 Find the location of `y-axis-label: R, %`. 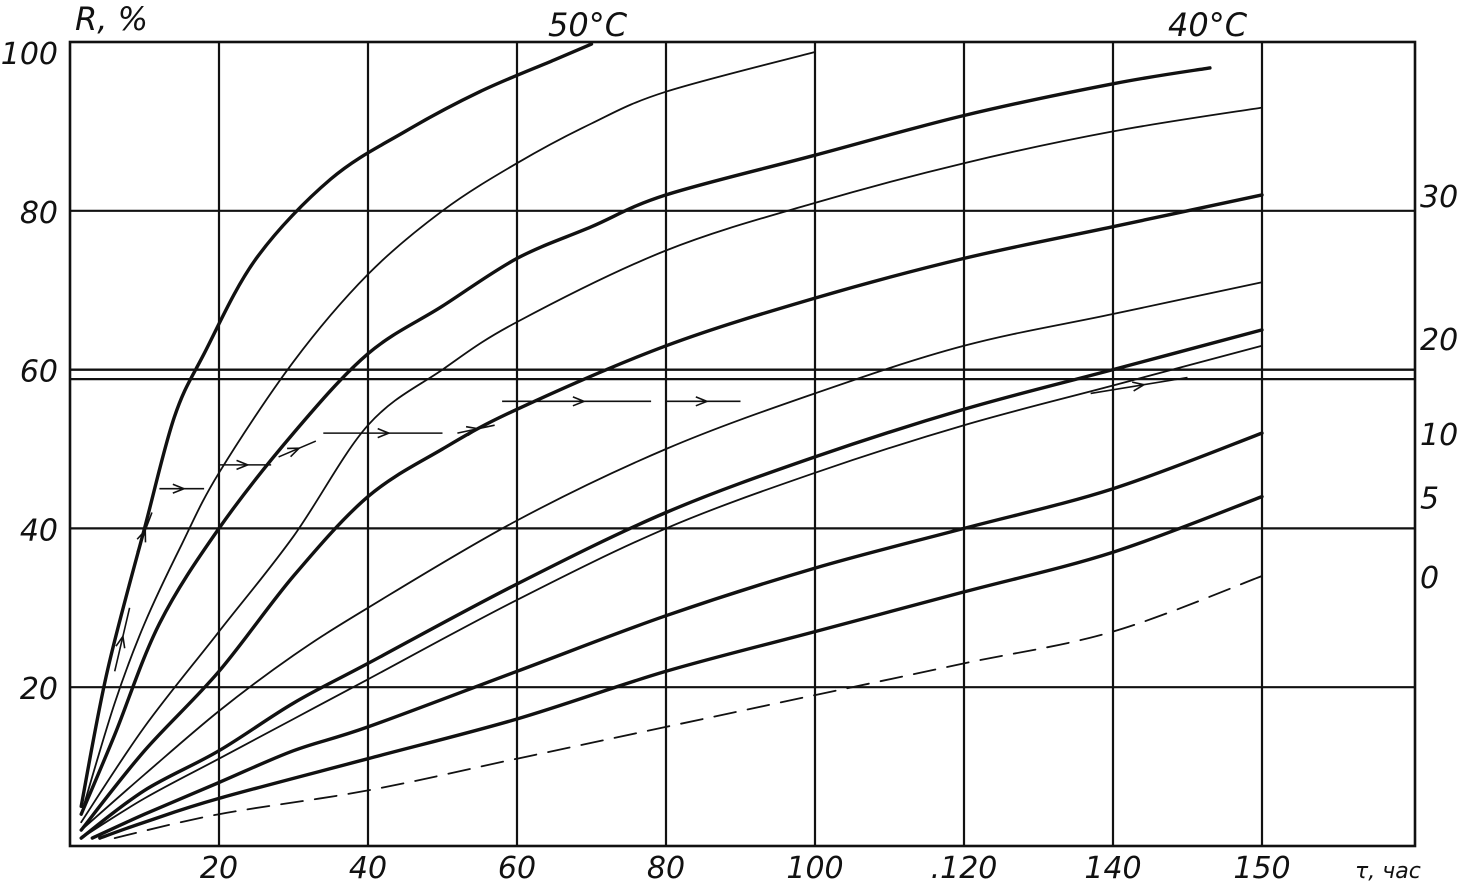

y-axis-label: R, % is located at coordinates (111, 19).